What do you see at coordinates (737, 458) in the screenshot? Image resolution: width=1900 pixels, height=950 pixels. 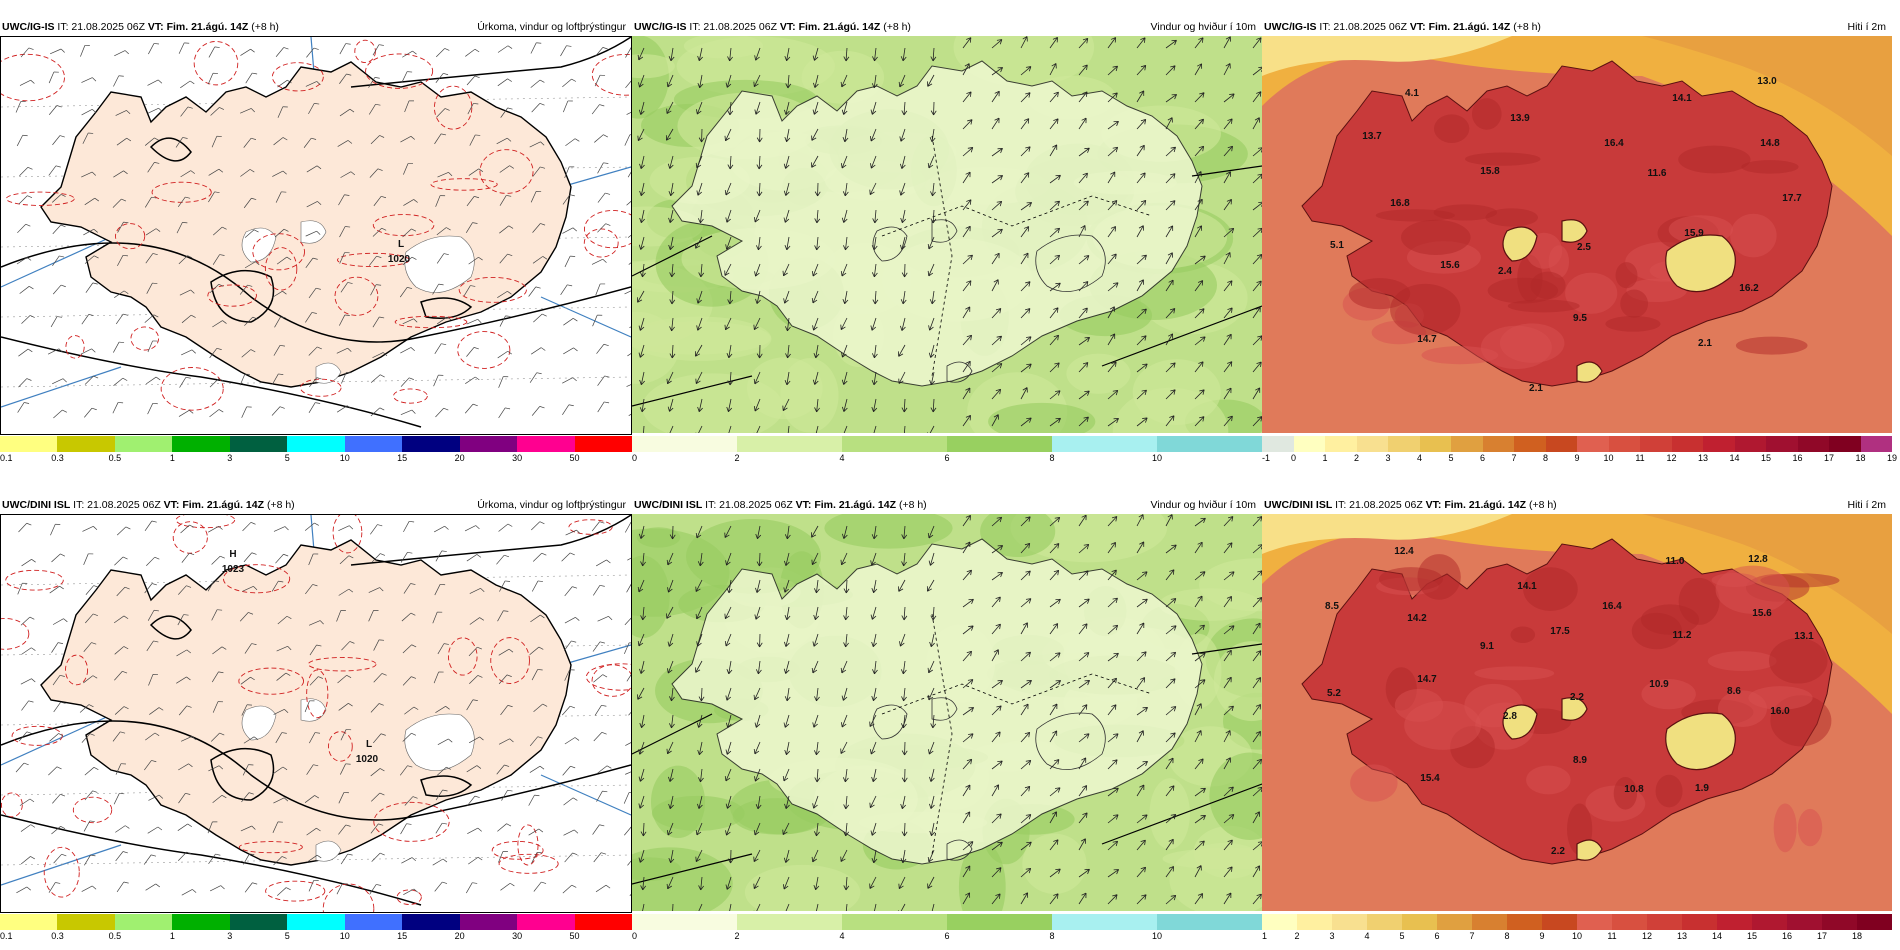 I see `colorbar-tick-label: 2` at bounding box center [737, 458].